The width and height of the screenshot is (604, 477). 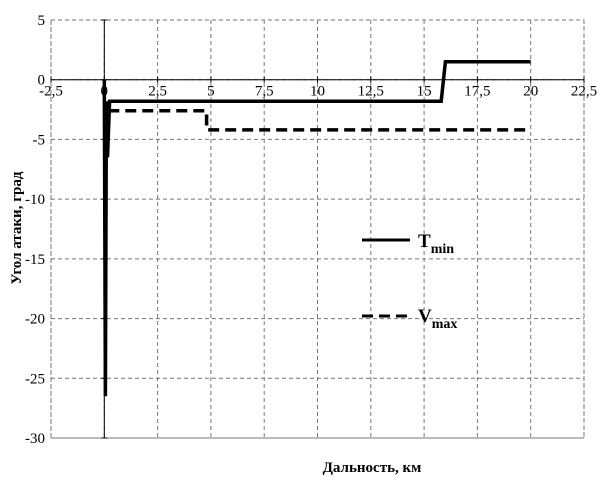 What do you see at coordinates (371, 92) in the screenshot?
I see `x-tick-label: 12,5` at bounding box center [371, 92].